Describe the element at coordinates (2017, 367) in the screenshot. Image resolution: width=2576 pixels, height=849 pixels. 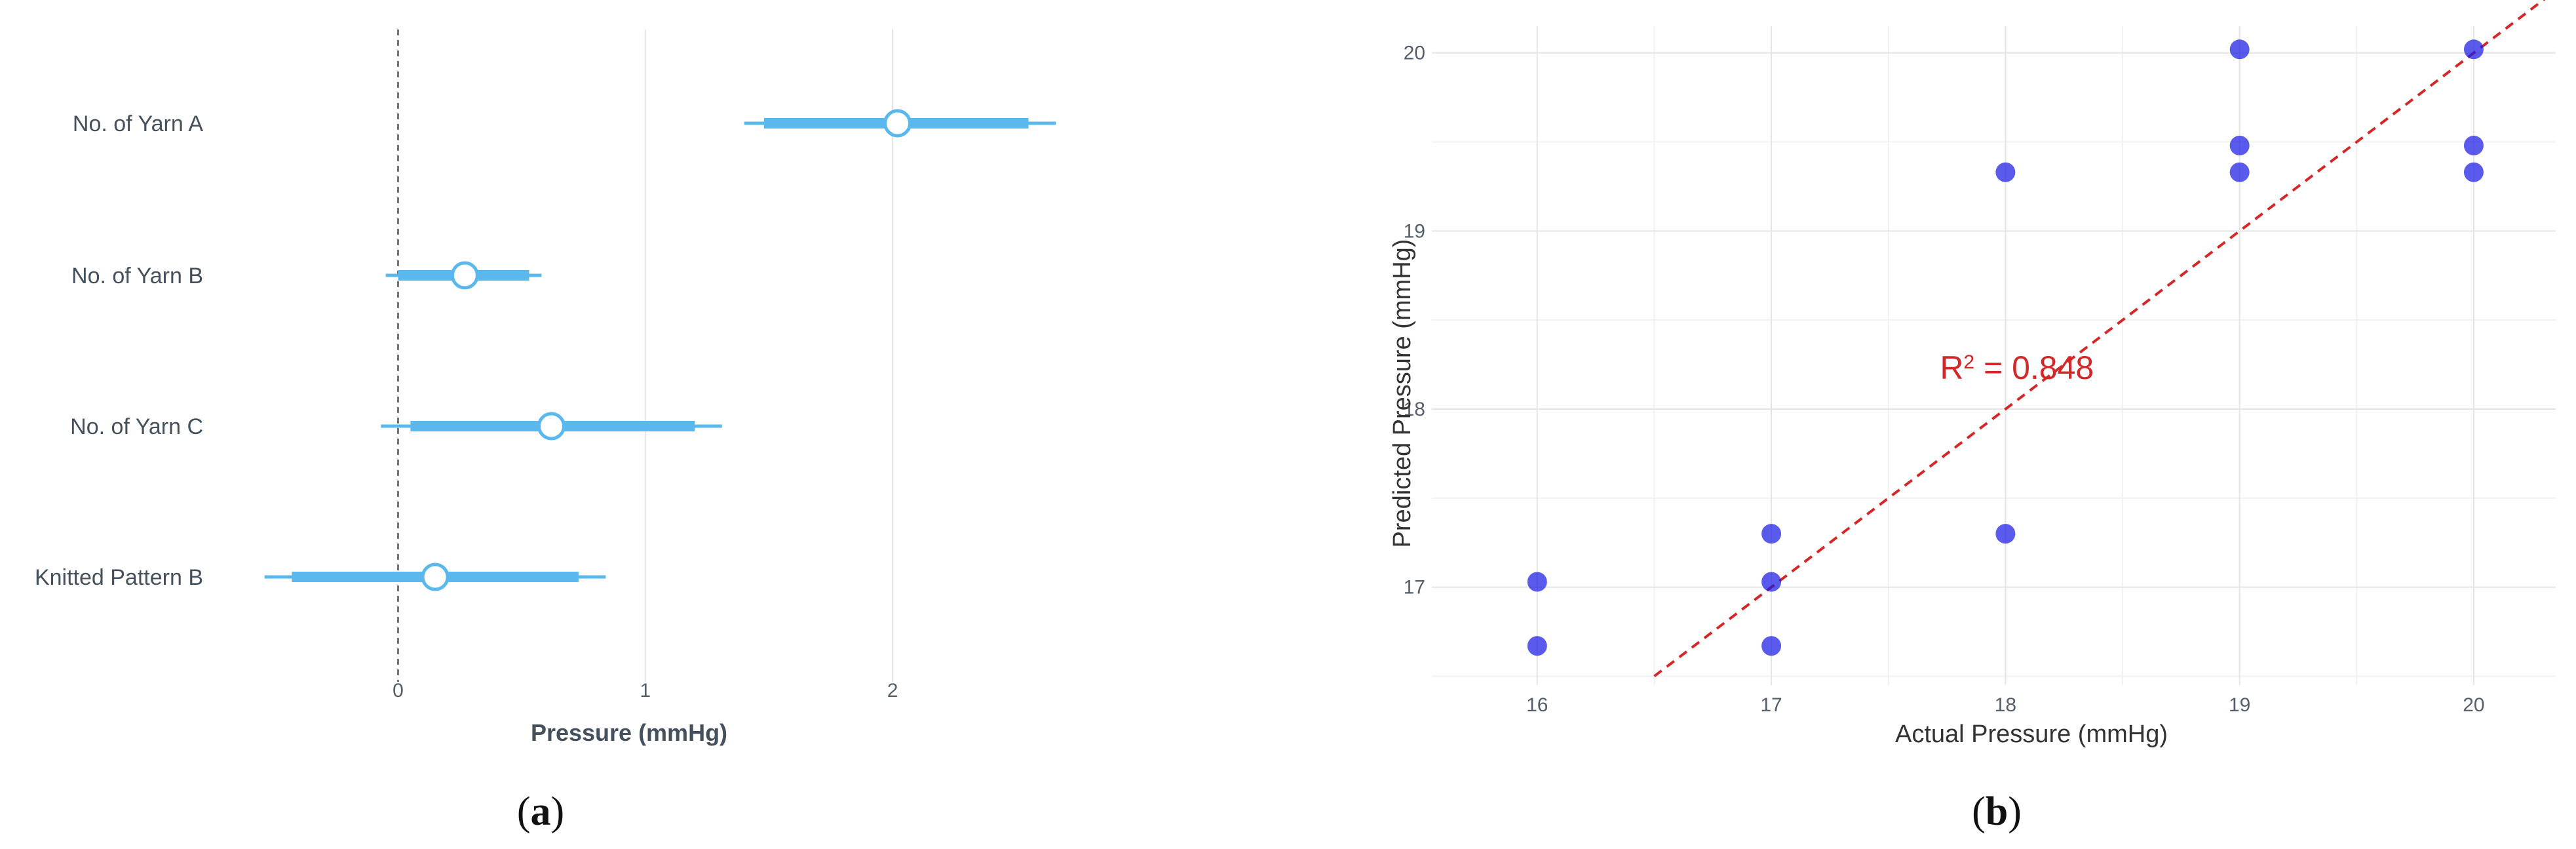
I see `panel-b-r-squared-annotation: R2 = 0.848` at that location.